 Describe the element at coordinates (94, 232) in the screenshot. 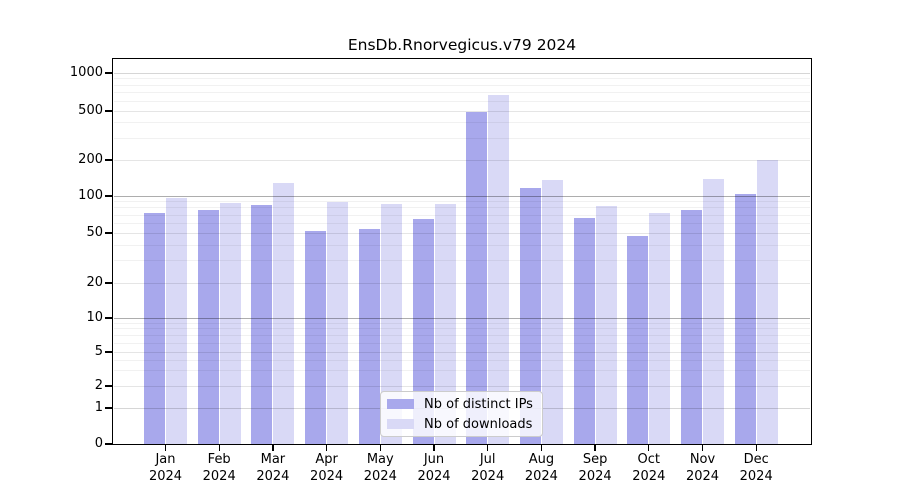

I see `y-axis-tick-label: 50` at that location.